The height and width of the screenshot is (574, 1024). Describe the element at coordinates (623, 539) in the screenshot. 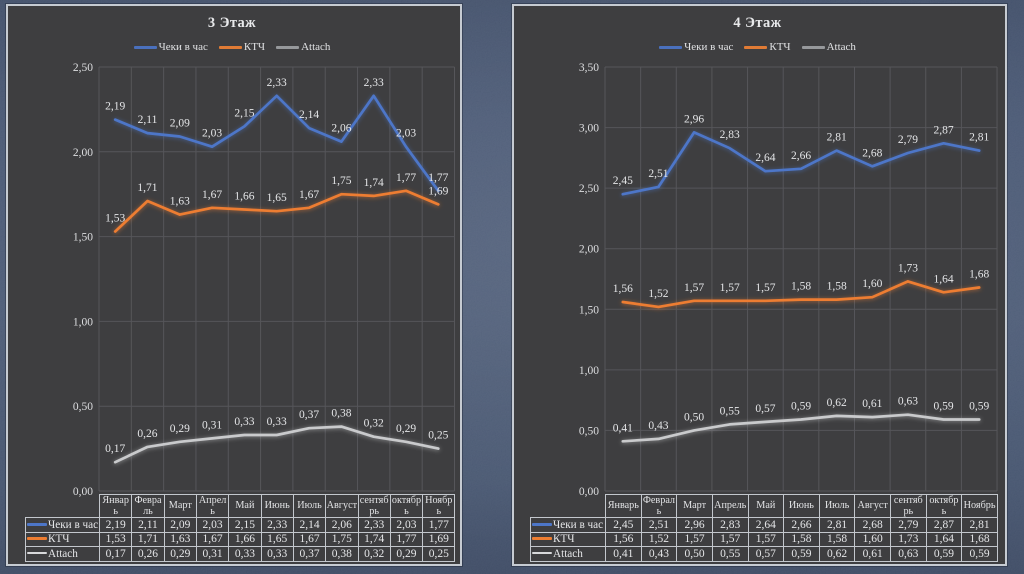

I see `value-cell: 1,56` at that location.